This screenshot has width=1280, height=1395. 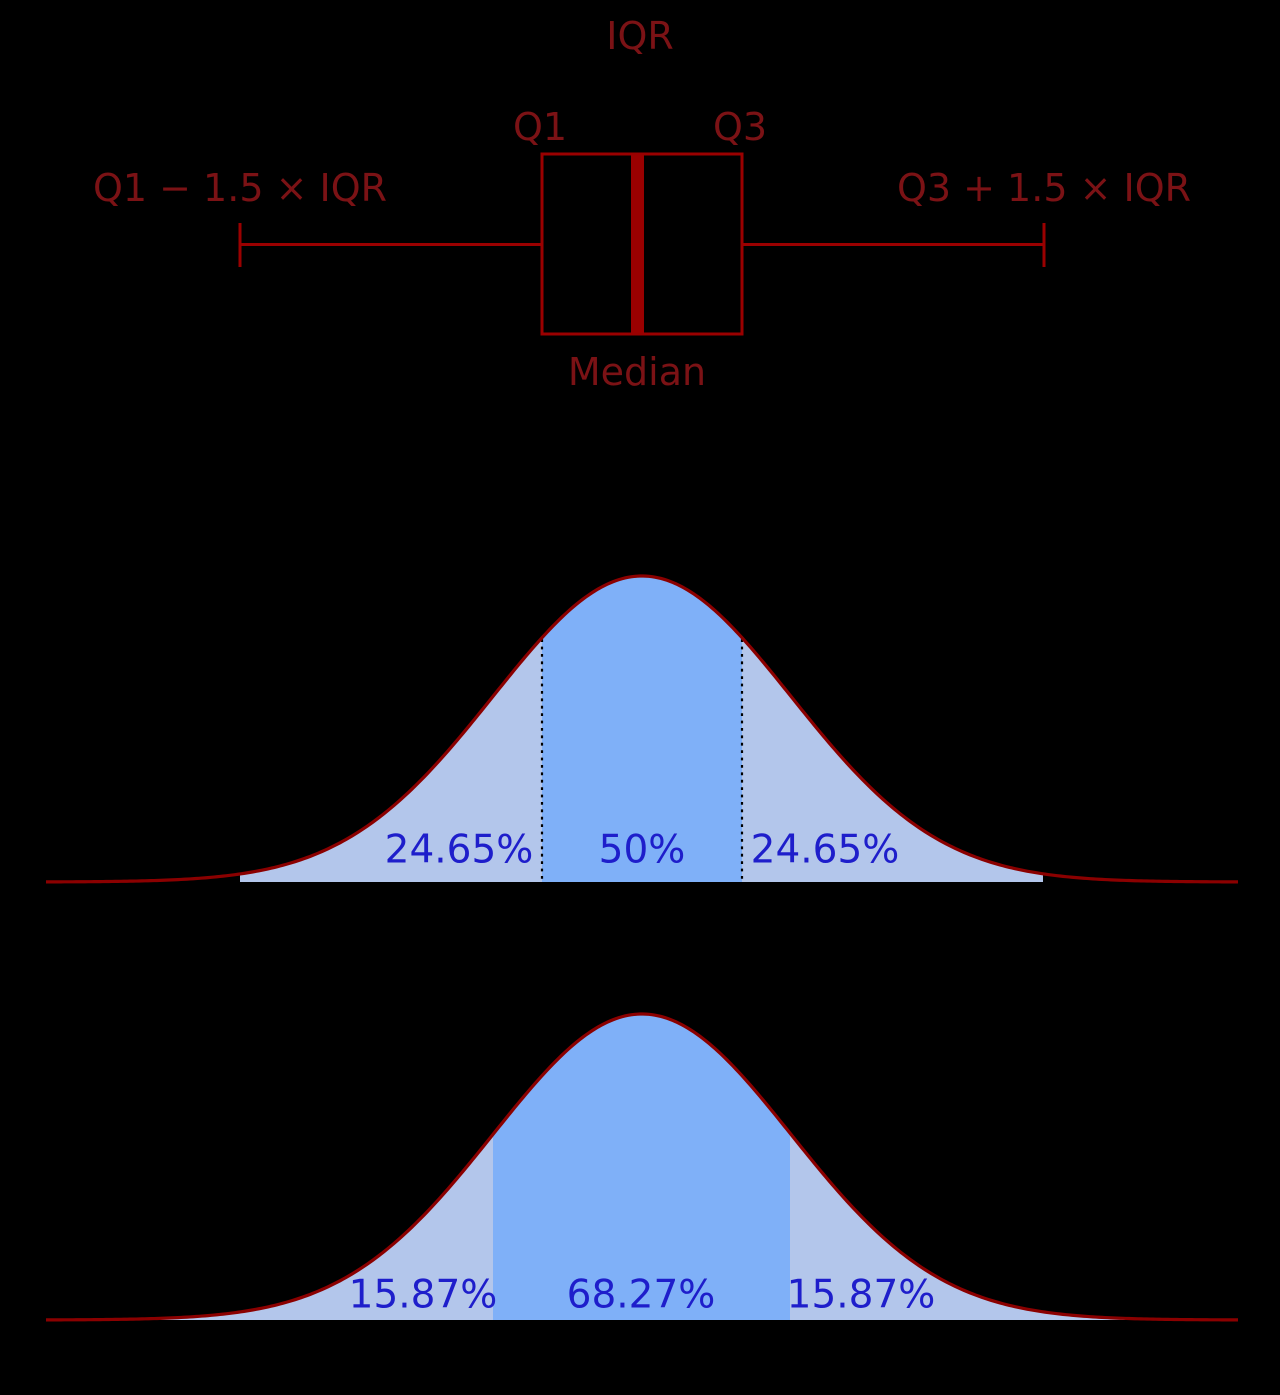 I want to click on quartile-center-area, so click(x=642, y=729).